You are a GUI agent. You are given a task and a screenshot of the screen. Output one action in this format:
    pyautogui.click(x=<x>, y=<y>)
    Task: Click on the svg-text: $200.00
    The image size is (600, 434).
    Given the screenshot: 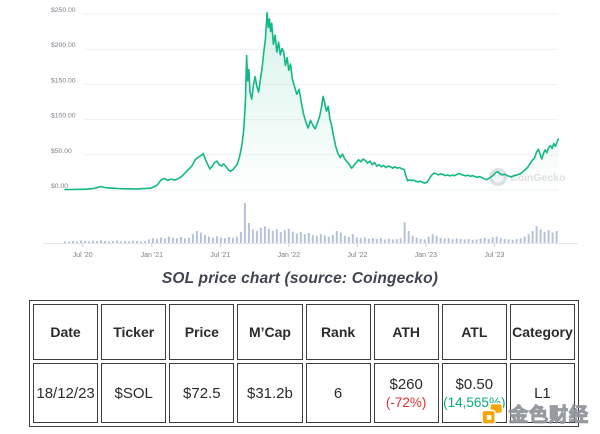 What is the action you would take?
    pyautogui.click(x=63, y=45)
    